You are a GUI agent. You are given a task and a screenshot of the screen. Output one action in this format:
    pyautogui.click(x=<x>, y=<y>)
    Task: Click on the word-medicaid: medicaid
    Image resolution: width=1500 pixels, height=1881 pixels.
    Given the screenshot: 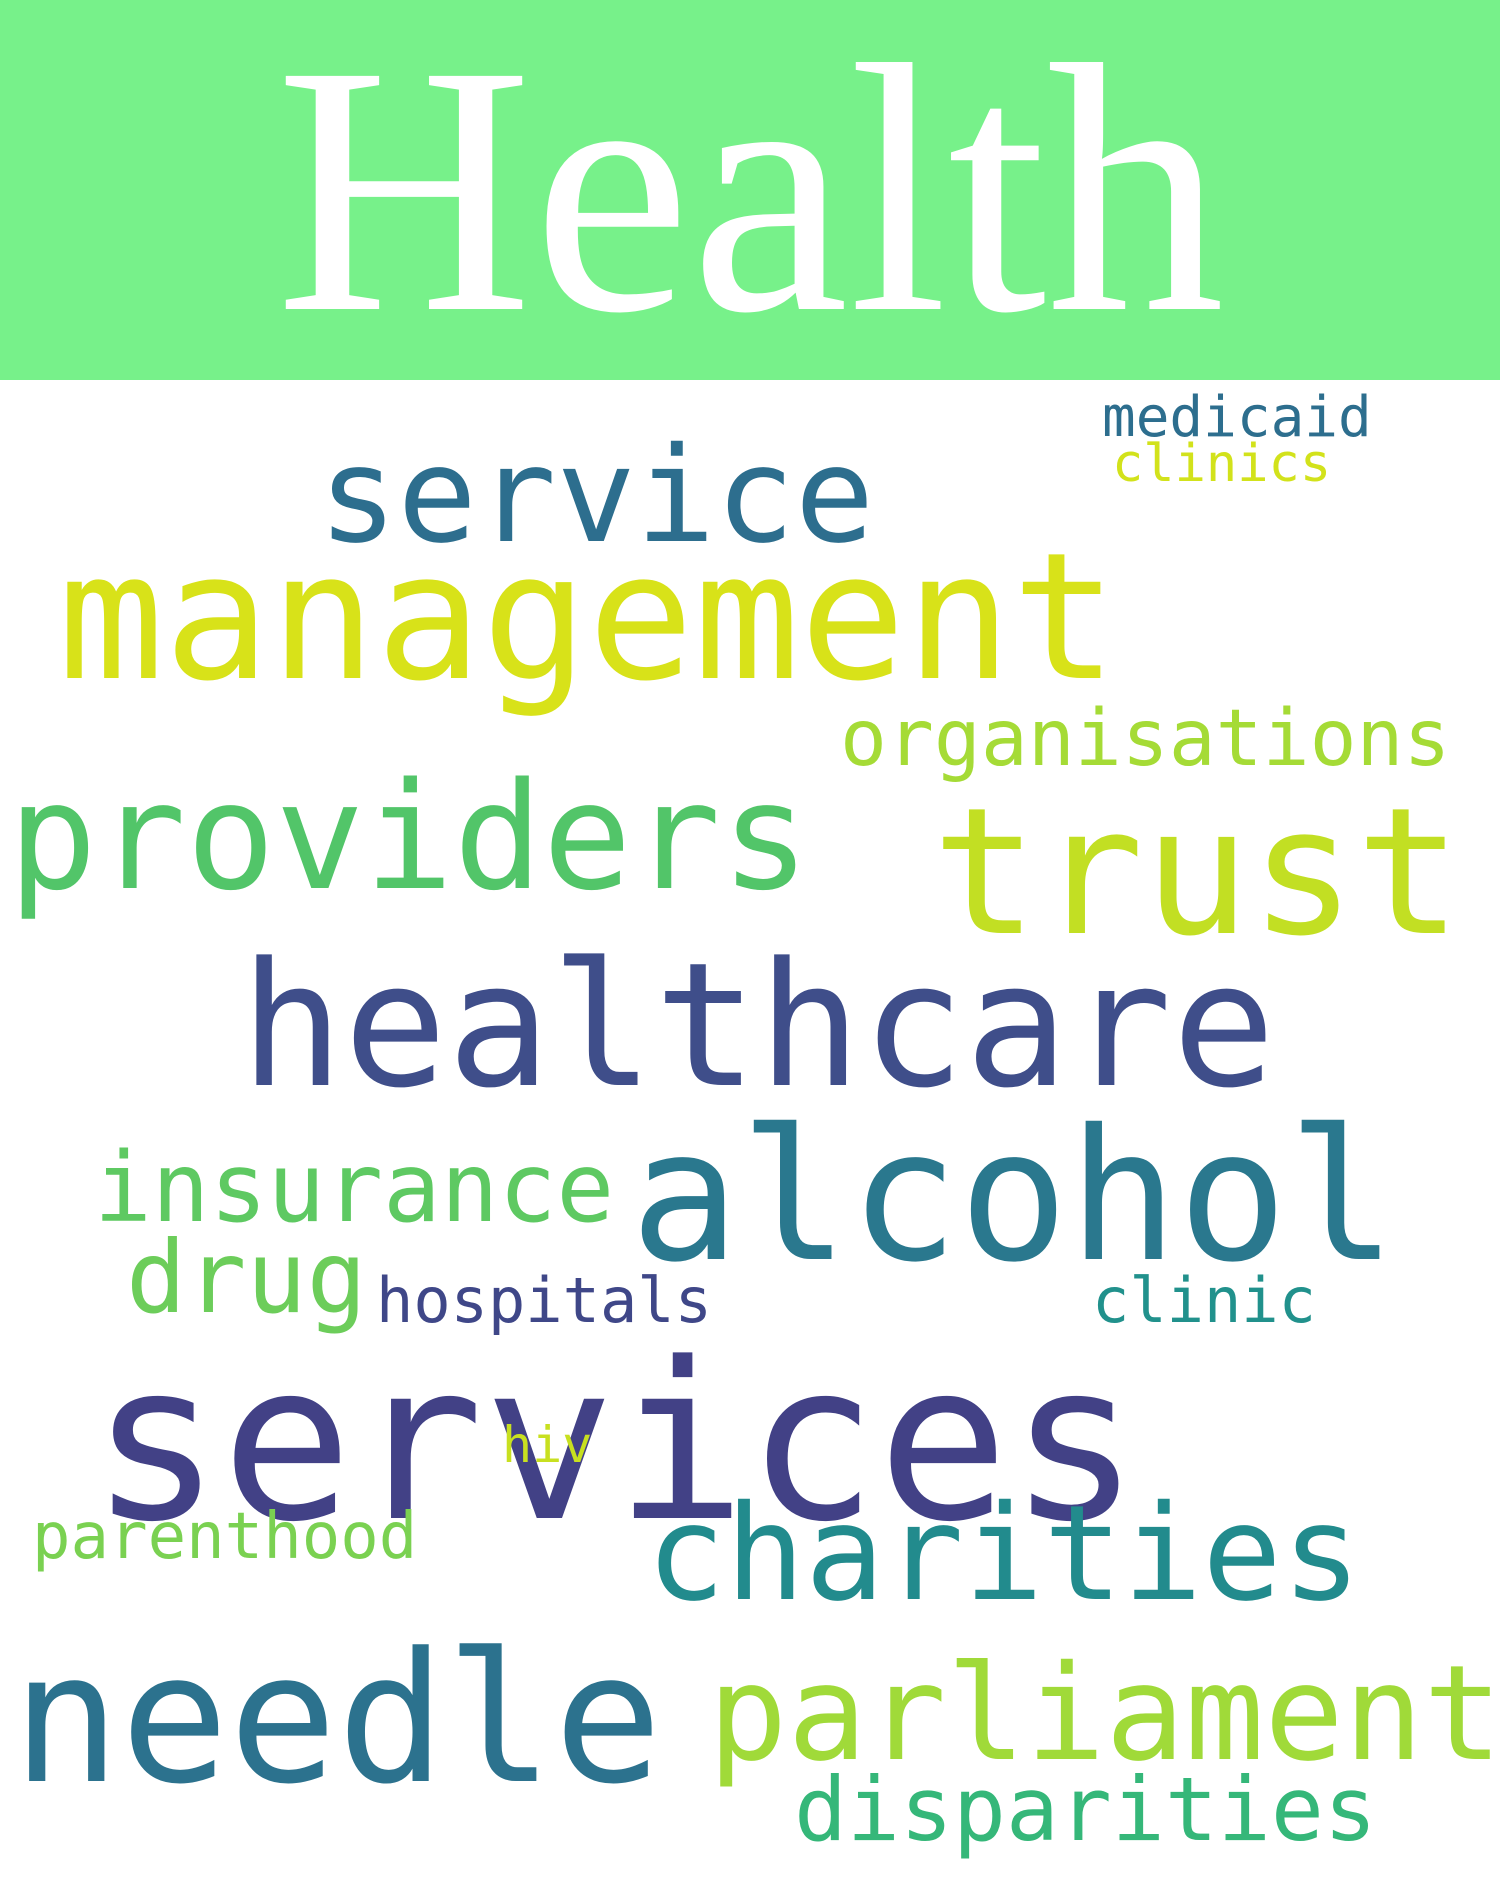 What is the action you would take?
    pyautogui.click(x=1237, y=417)
    